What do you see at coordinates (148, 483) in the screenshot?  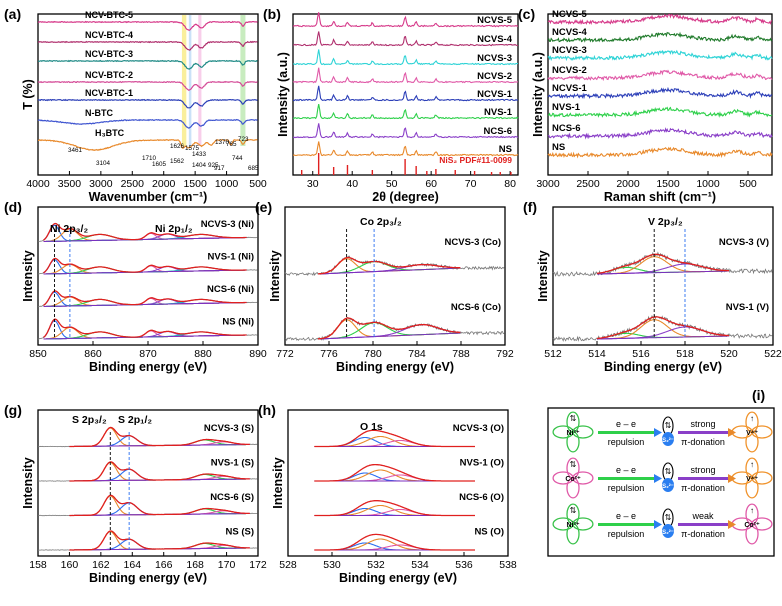 I see `axes-frame` at bounding box center [148, 483].